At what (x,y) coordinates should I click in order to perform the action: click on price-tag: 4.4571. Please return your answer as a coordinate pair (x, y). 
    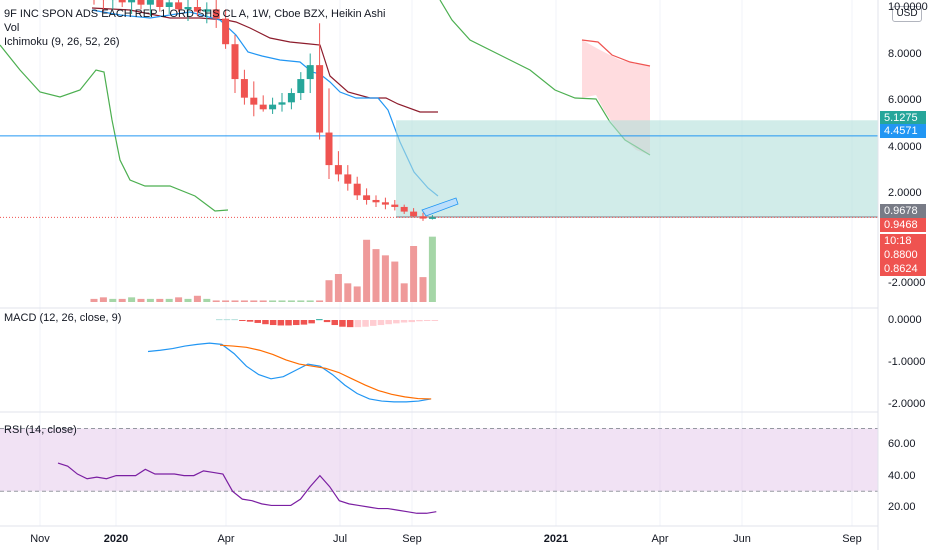
    Looking at the image, I should click on (903, 131).